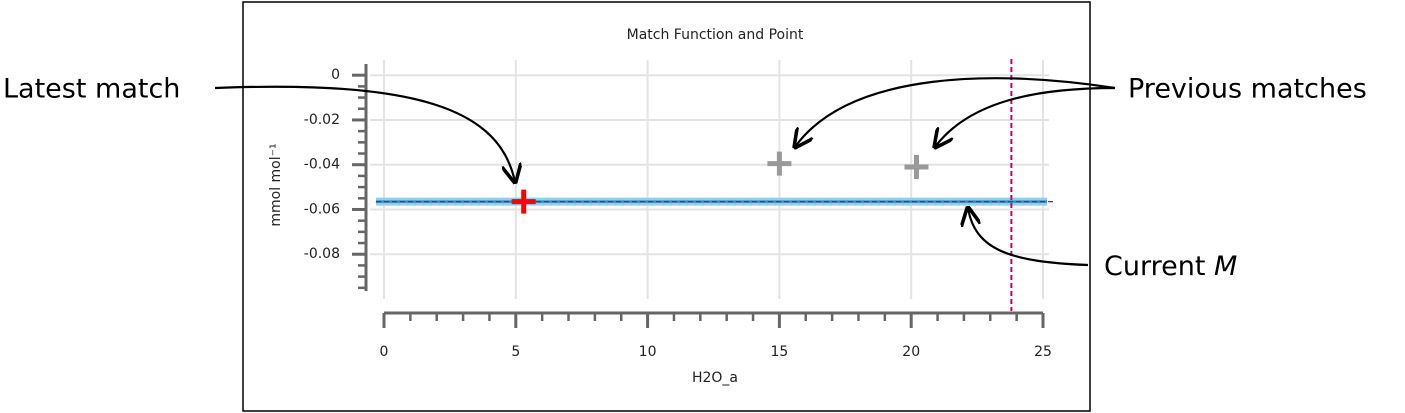  Describe the element at coordinates (322, 120) in the screenshot. I see `y-tick-label: -0.02` at that location.